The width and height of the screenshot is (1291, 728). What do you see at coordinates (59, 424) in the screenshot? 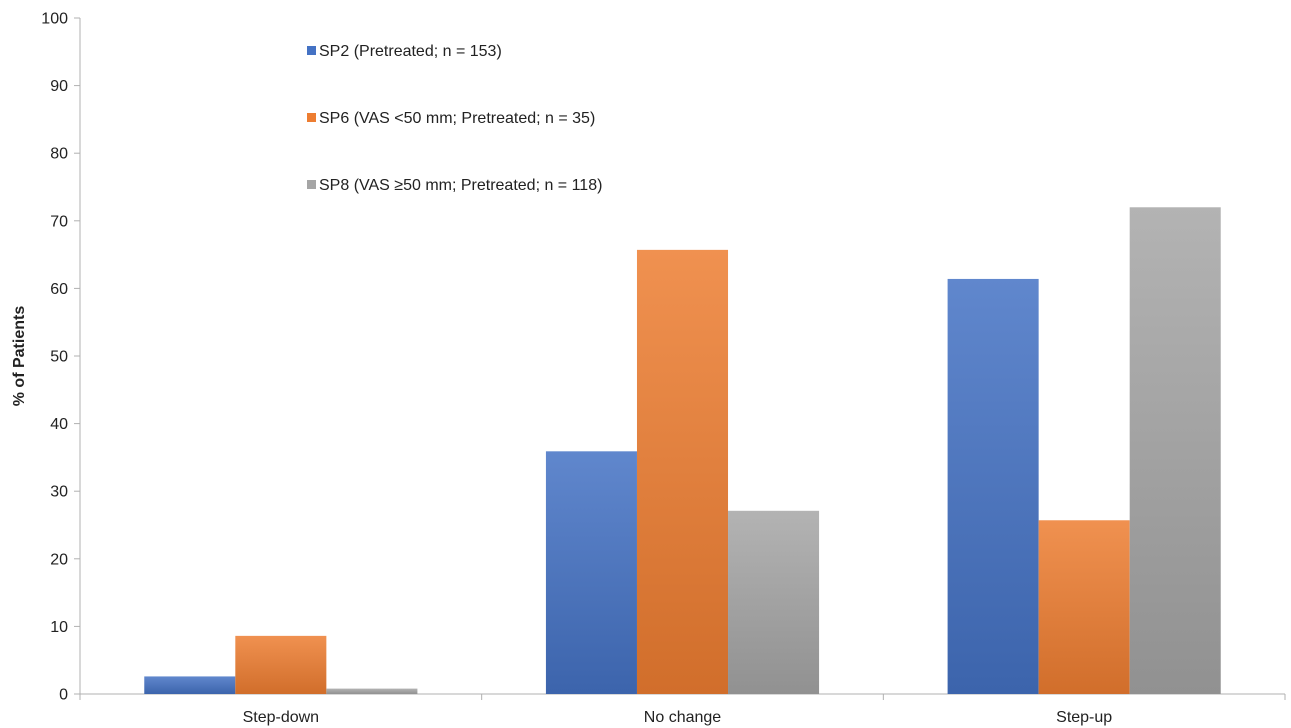
I see `y-tick-label-40: 40` at bounding box center [59, 424].